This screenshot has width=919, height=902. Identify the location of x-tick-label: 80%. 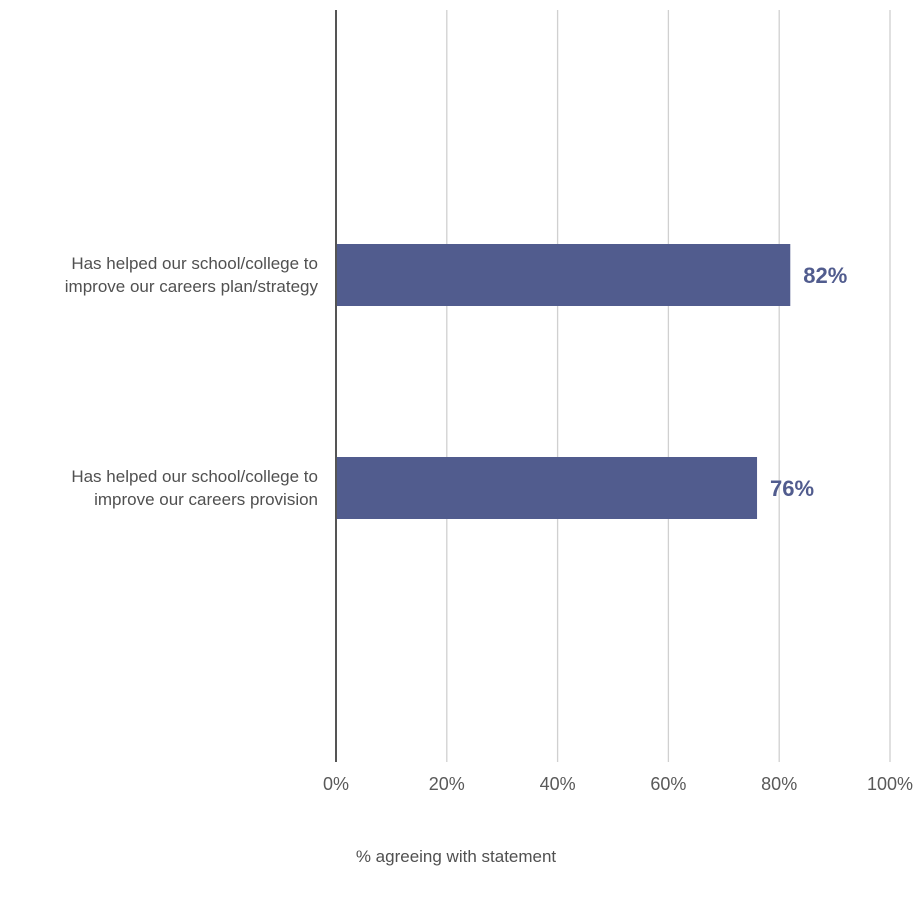
(779, 784).